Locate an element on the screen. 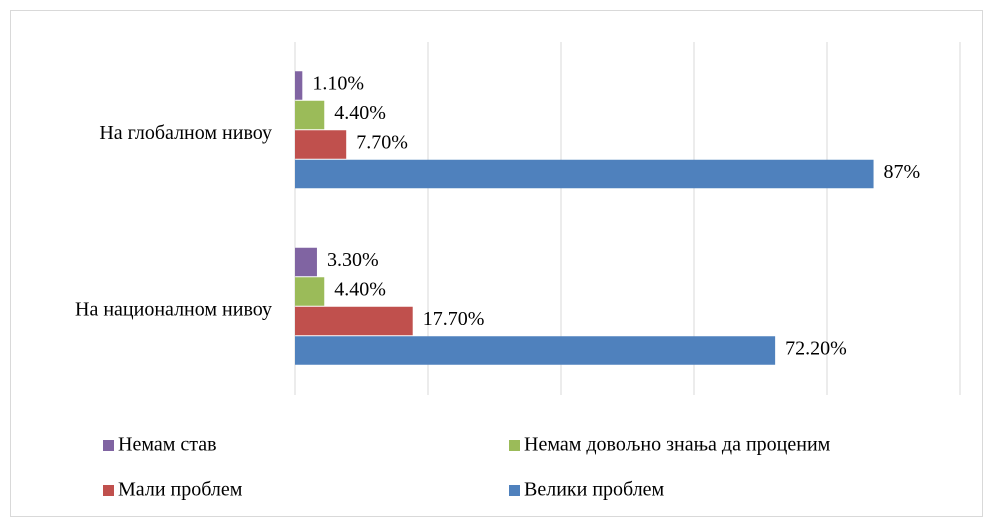 The image size is (983, 517). value-label: 1.10% is located at coordinates (338, 84).